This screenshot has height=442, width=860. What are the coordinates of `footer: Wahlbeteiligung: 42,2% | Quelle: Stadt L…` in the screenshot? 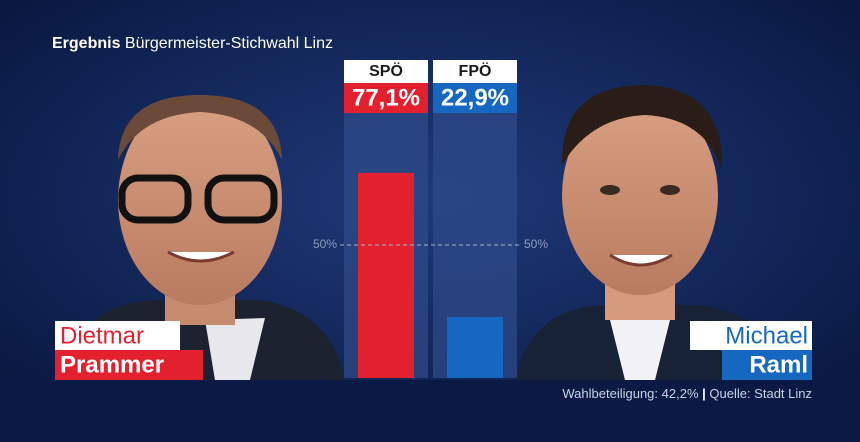 It's located at (687, 393).